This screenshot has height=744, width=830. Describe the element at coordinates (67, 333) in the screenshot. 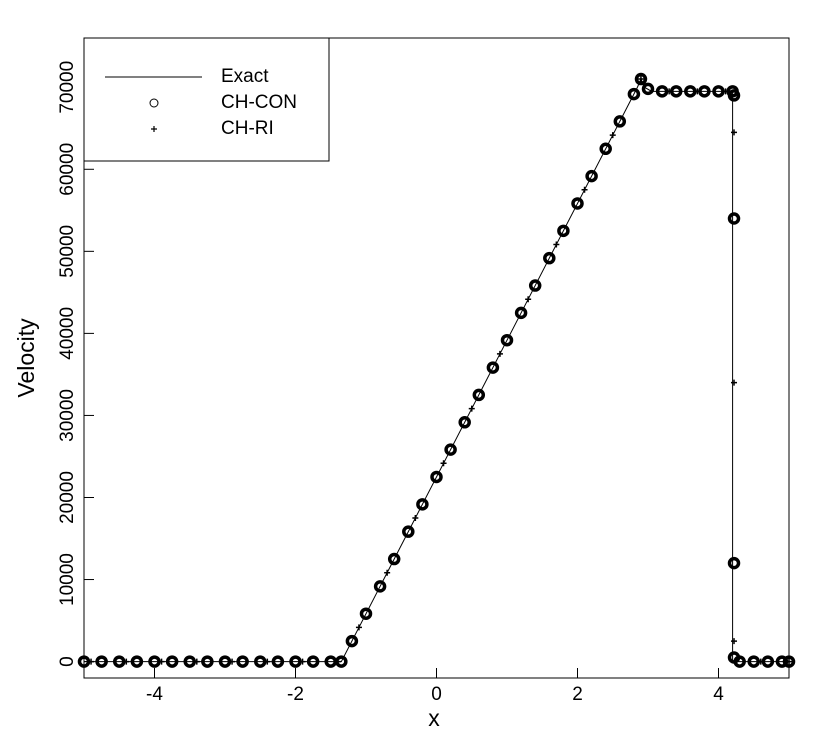

I see `y-tick-label: 40000` at that location.